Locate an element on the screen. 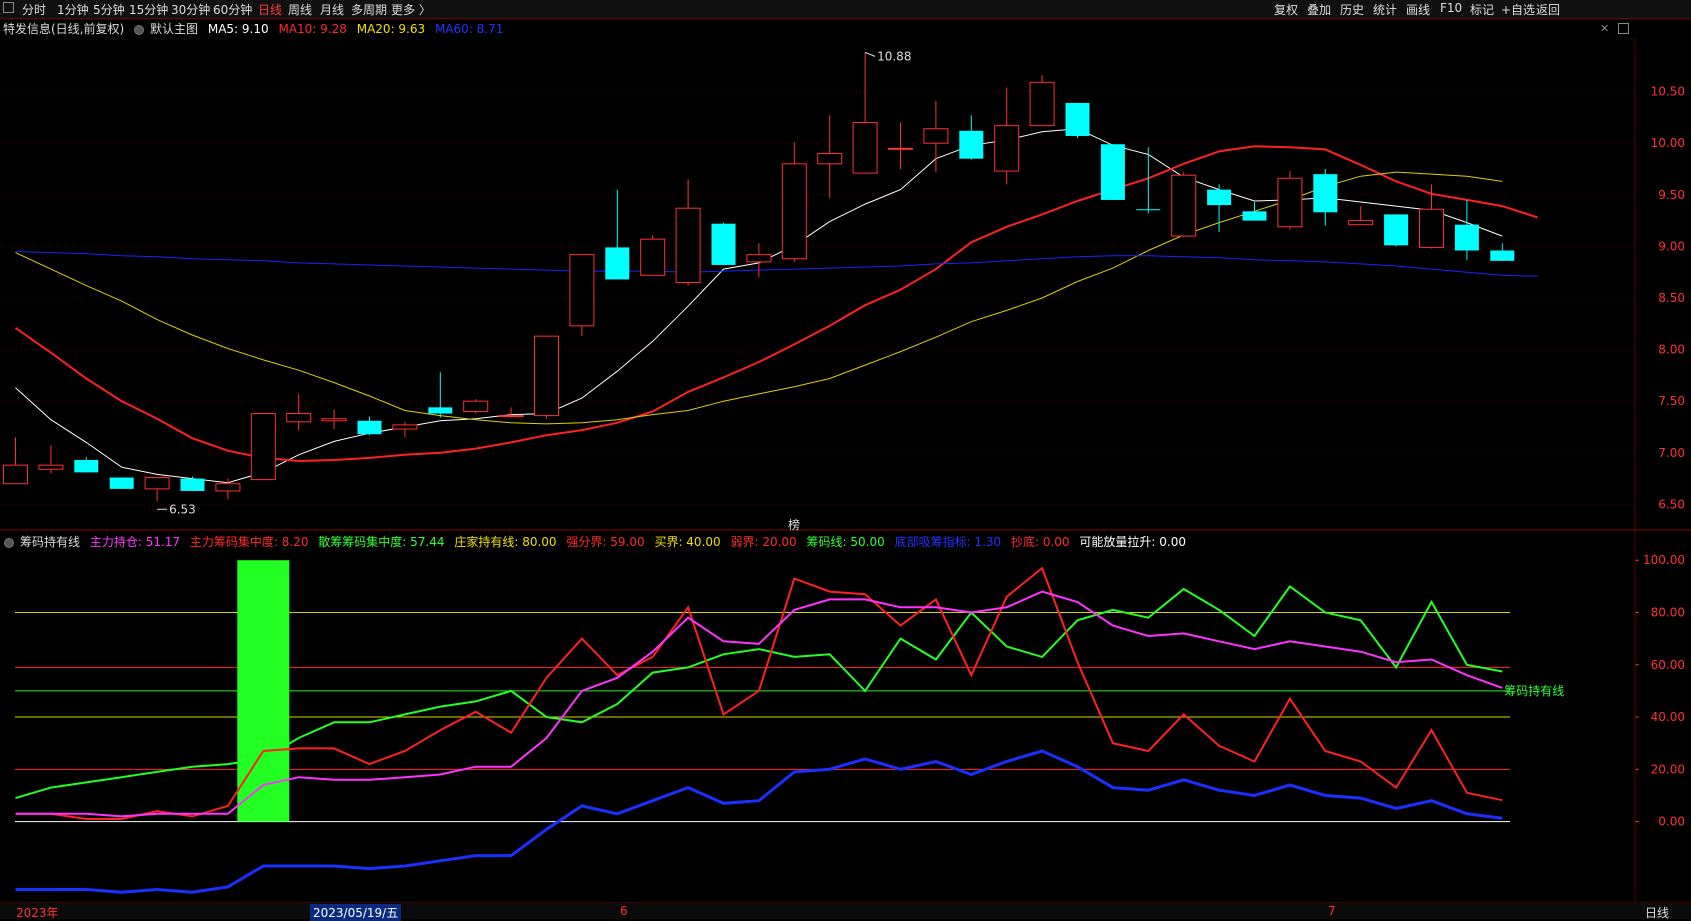  annotation-arrow is located at coordinates (870, 54).